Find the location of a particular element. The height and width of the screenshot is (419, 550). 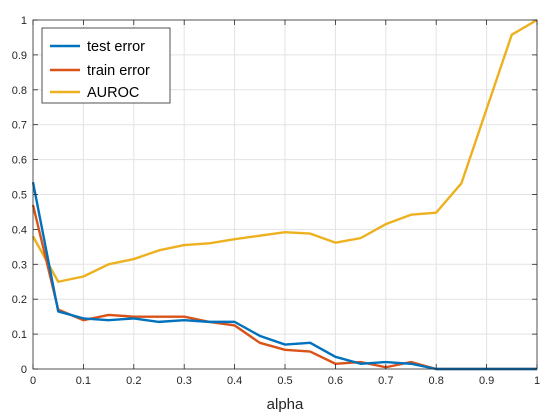

x-tick-label: 0.1 is located at coordinates (83, 381).